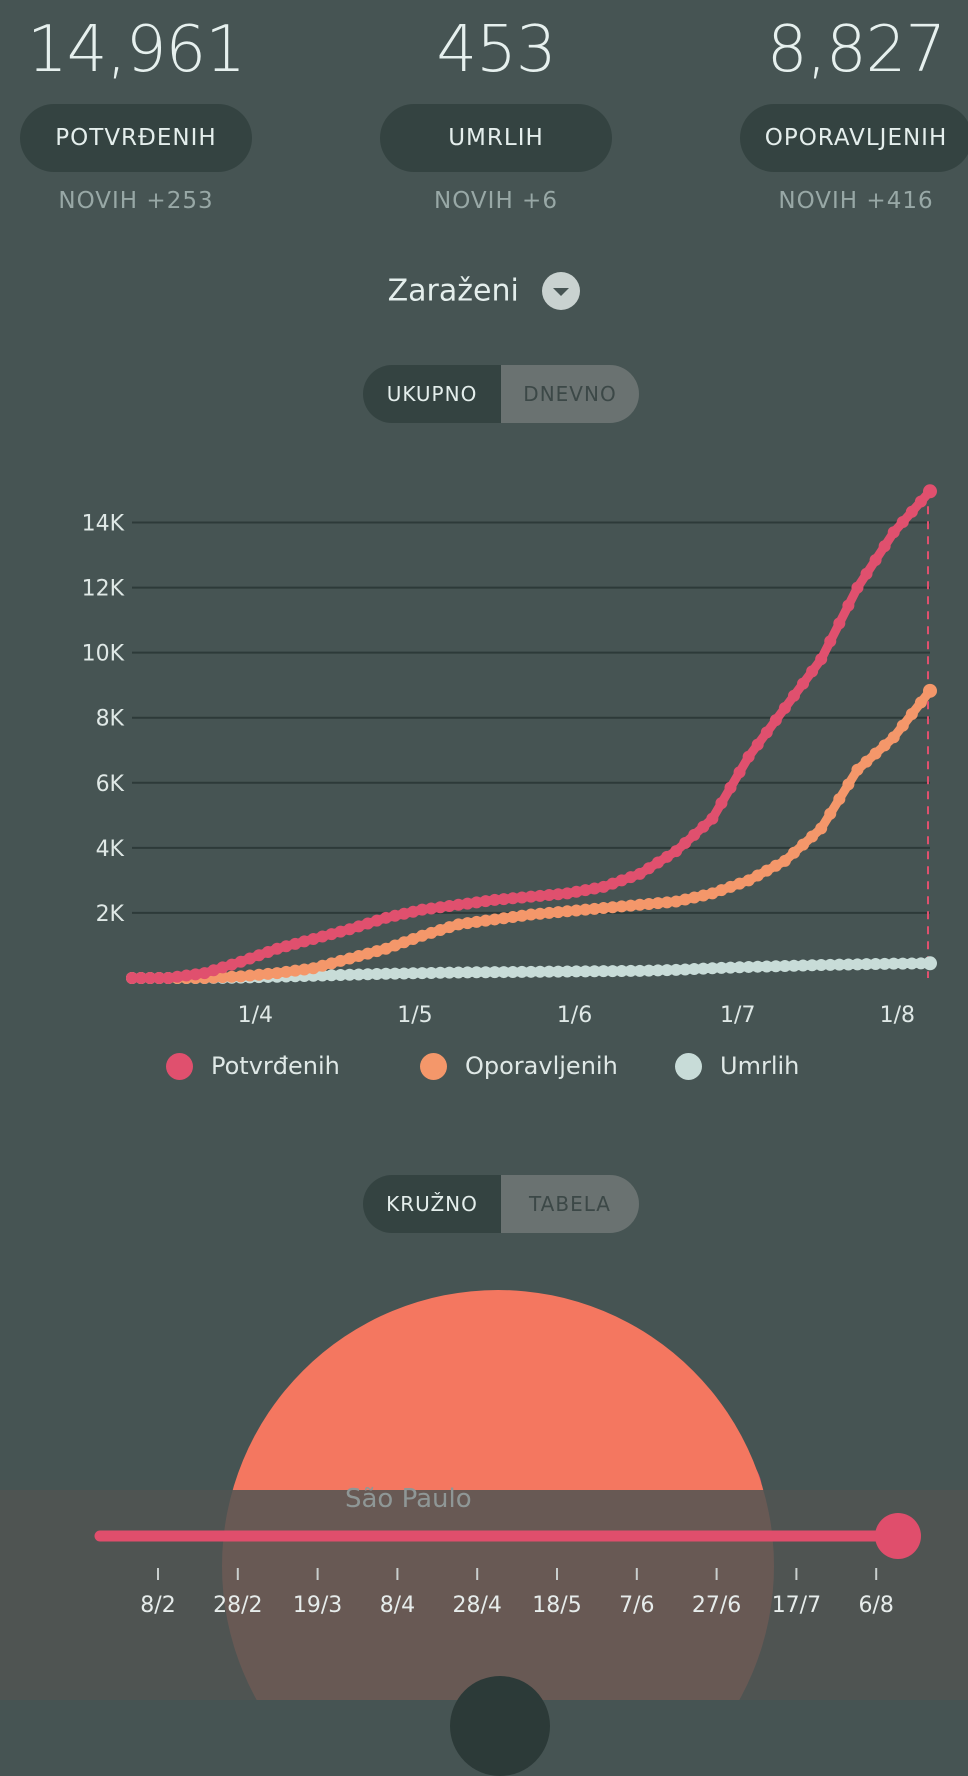 This screenshot has height=1776, width=968. I want to click on chevron-down-icon, so click(561, 291).